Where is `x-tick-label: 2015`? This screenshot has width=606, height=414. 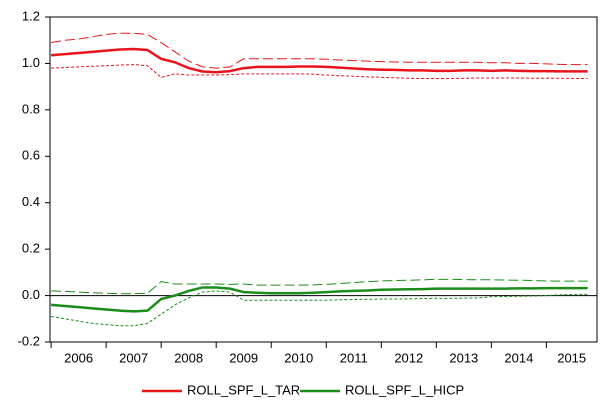 x-tick-label: 2015 is located at coordinates (571, 357).